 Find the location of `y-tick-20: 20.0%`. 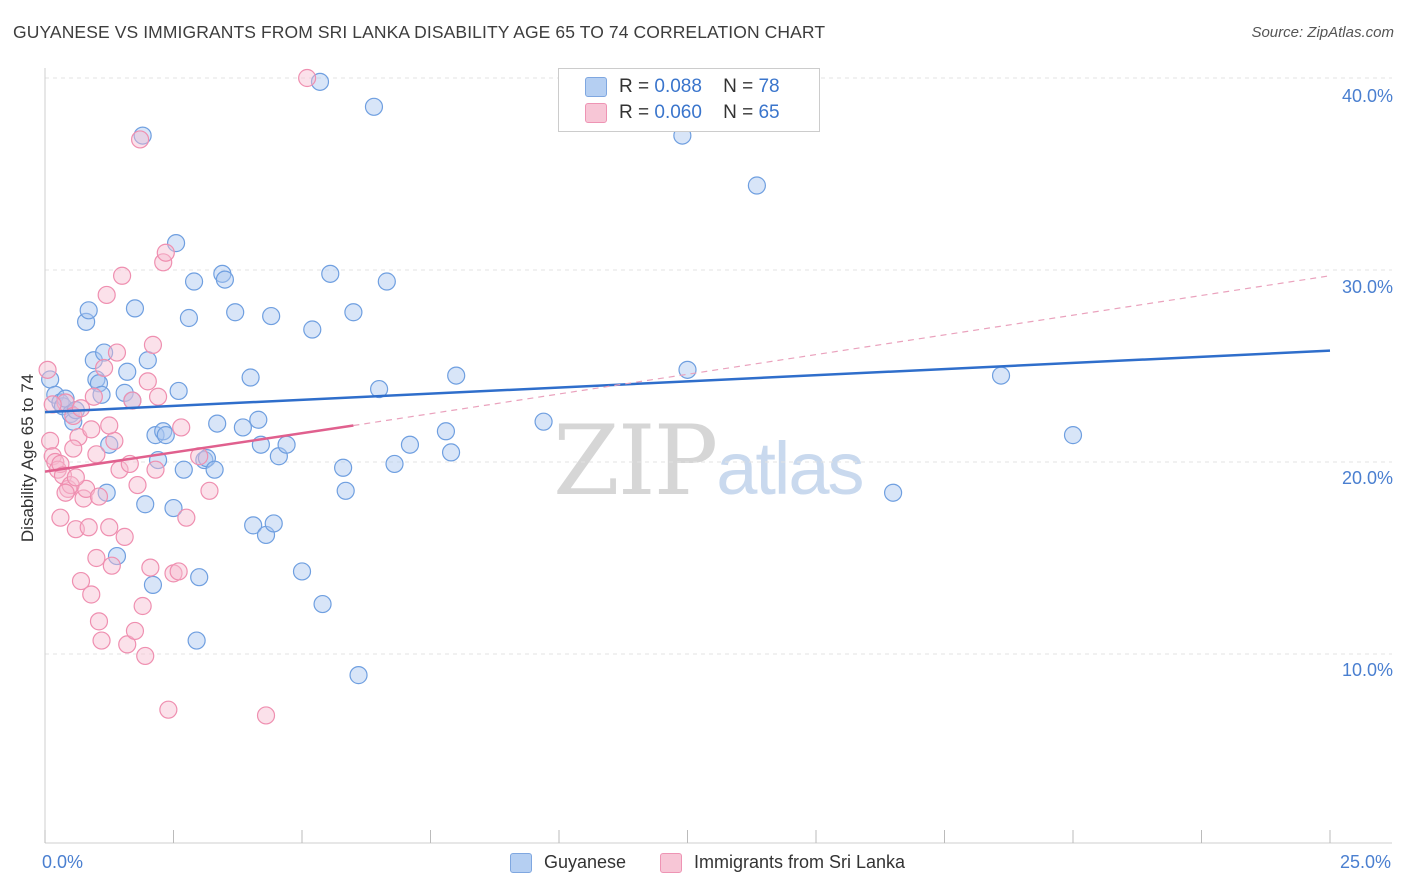

y-tick-20: 20.0% is located at coordinates (1367, 478).